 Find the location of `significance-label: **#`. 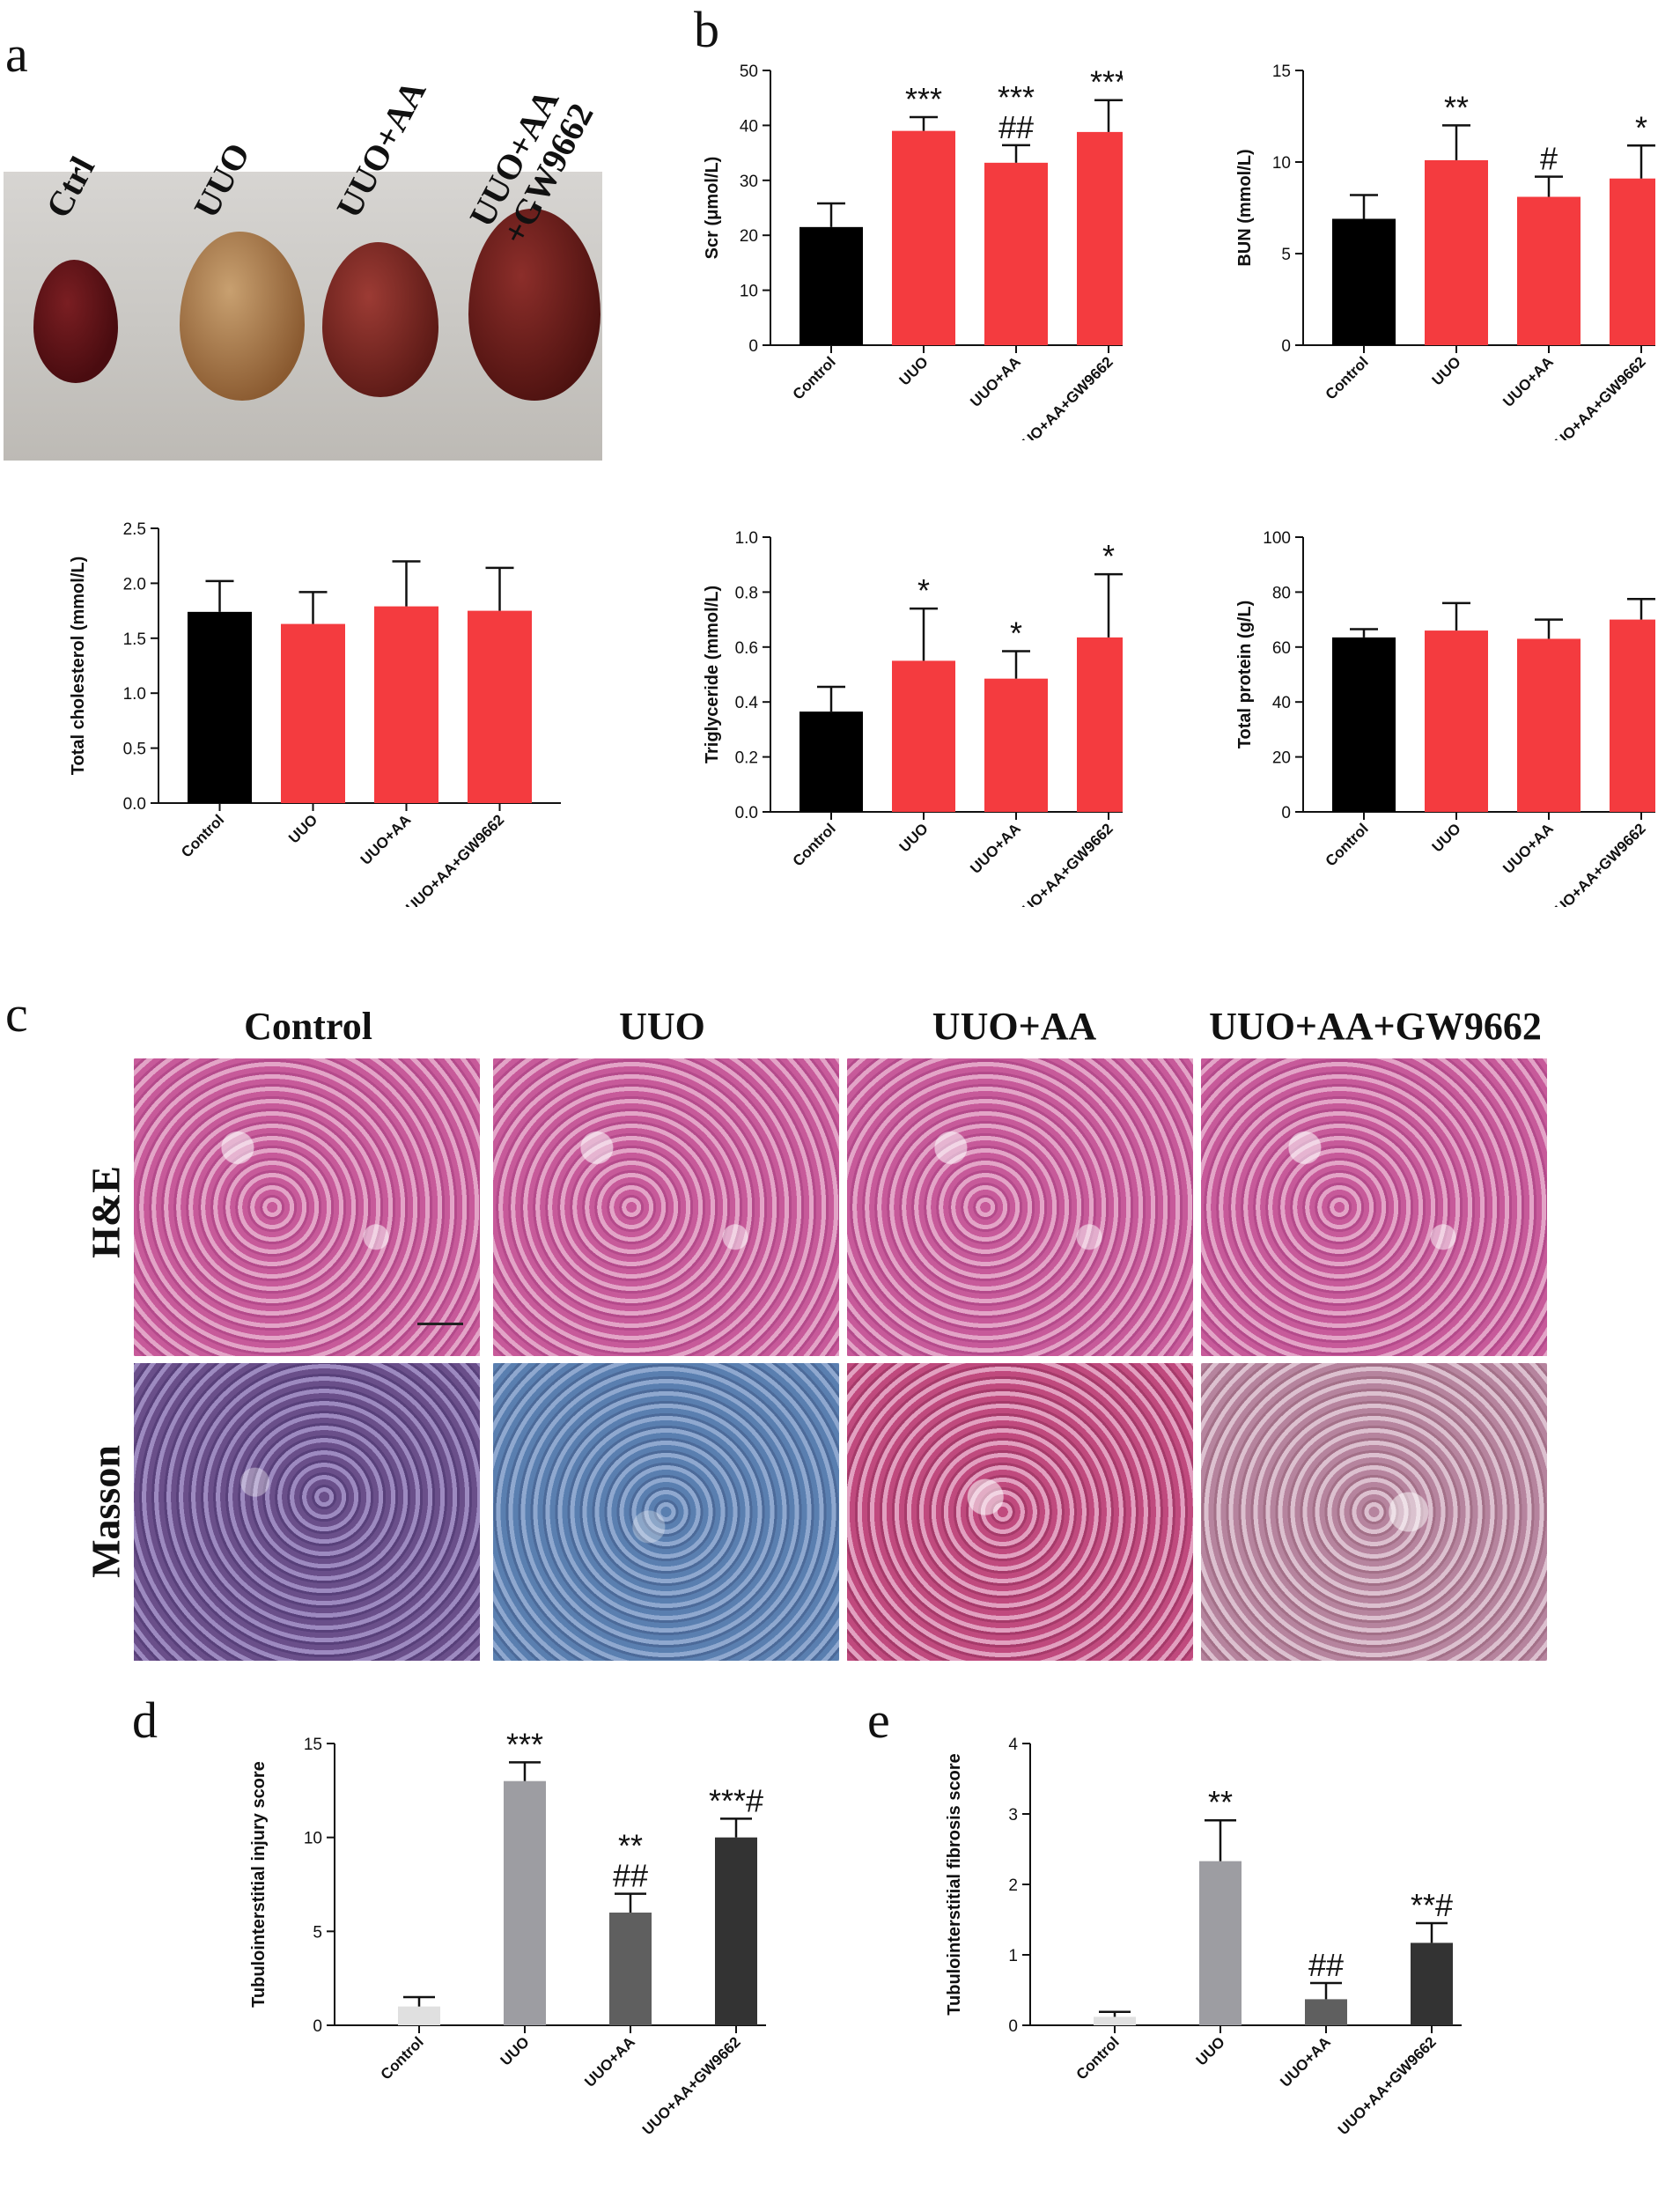

significance-label: **# is located at coordinates (1432, 1905).